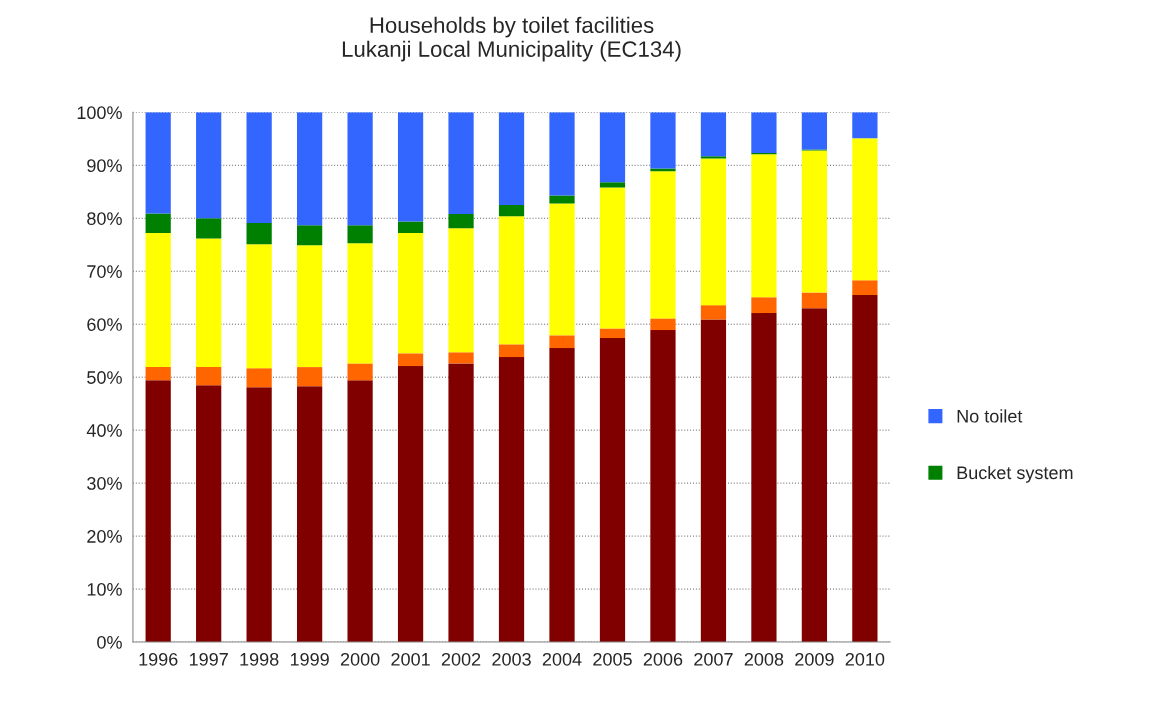 The height and width of the screenshot is (711, 1156). What do you see at coordinates (158, 659) in the screenshot?
I see `x-tick-label: 1996` at bounding box center [158, 659].